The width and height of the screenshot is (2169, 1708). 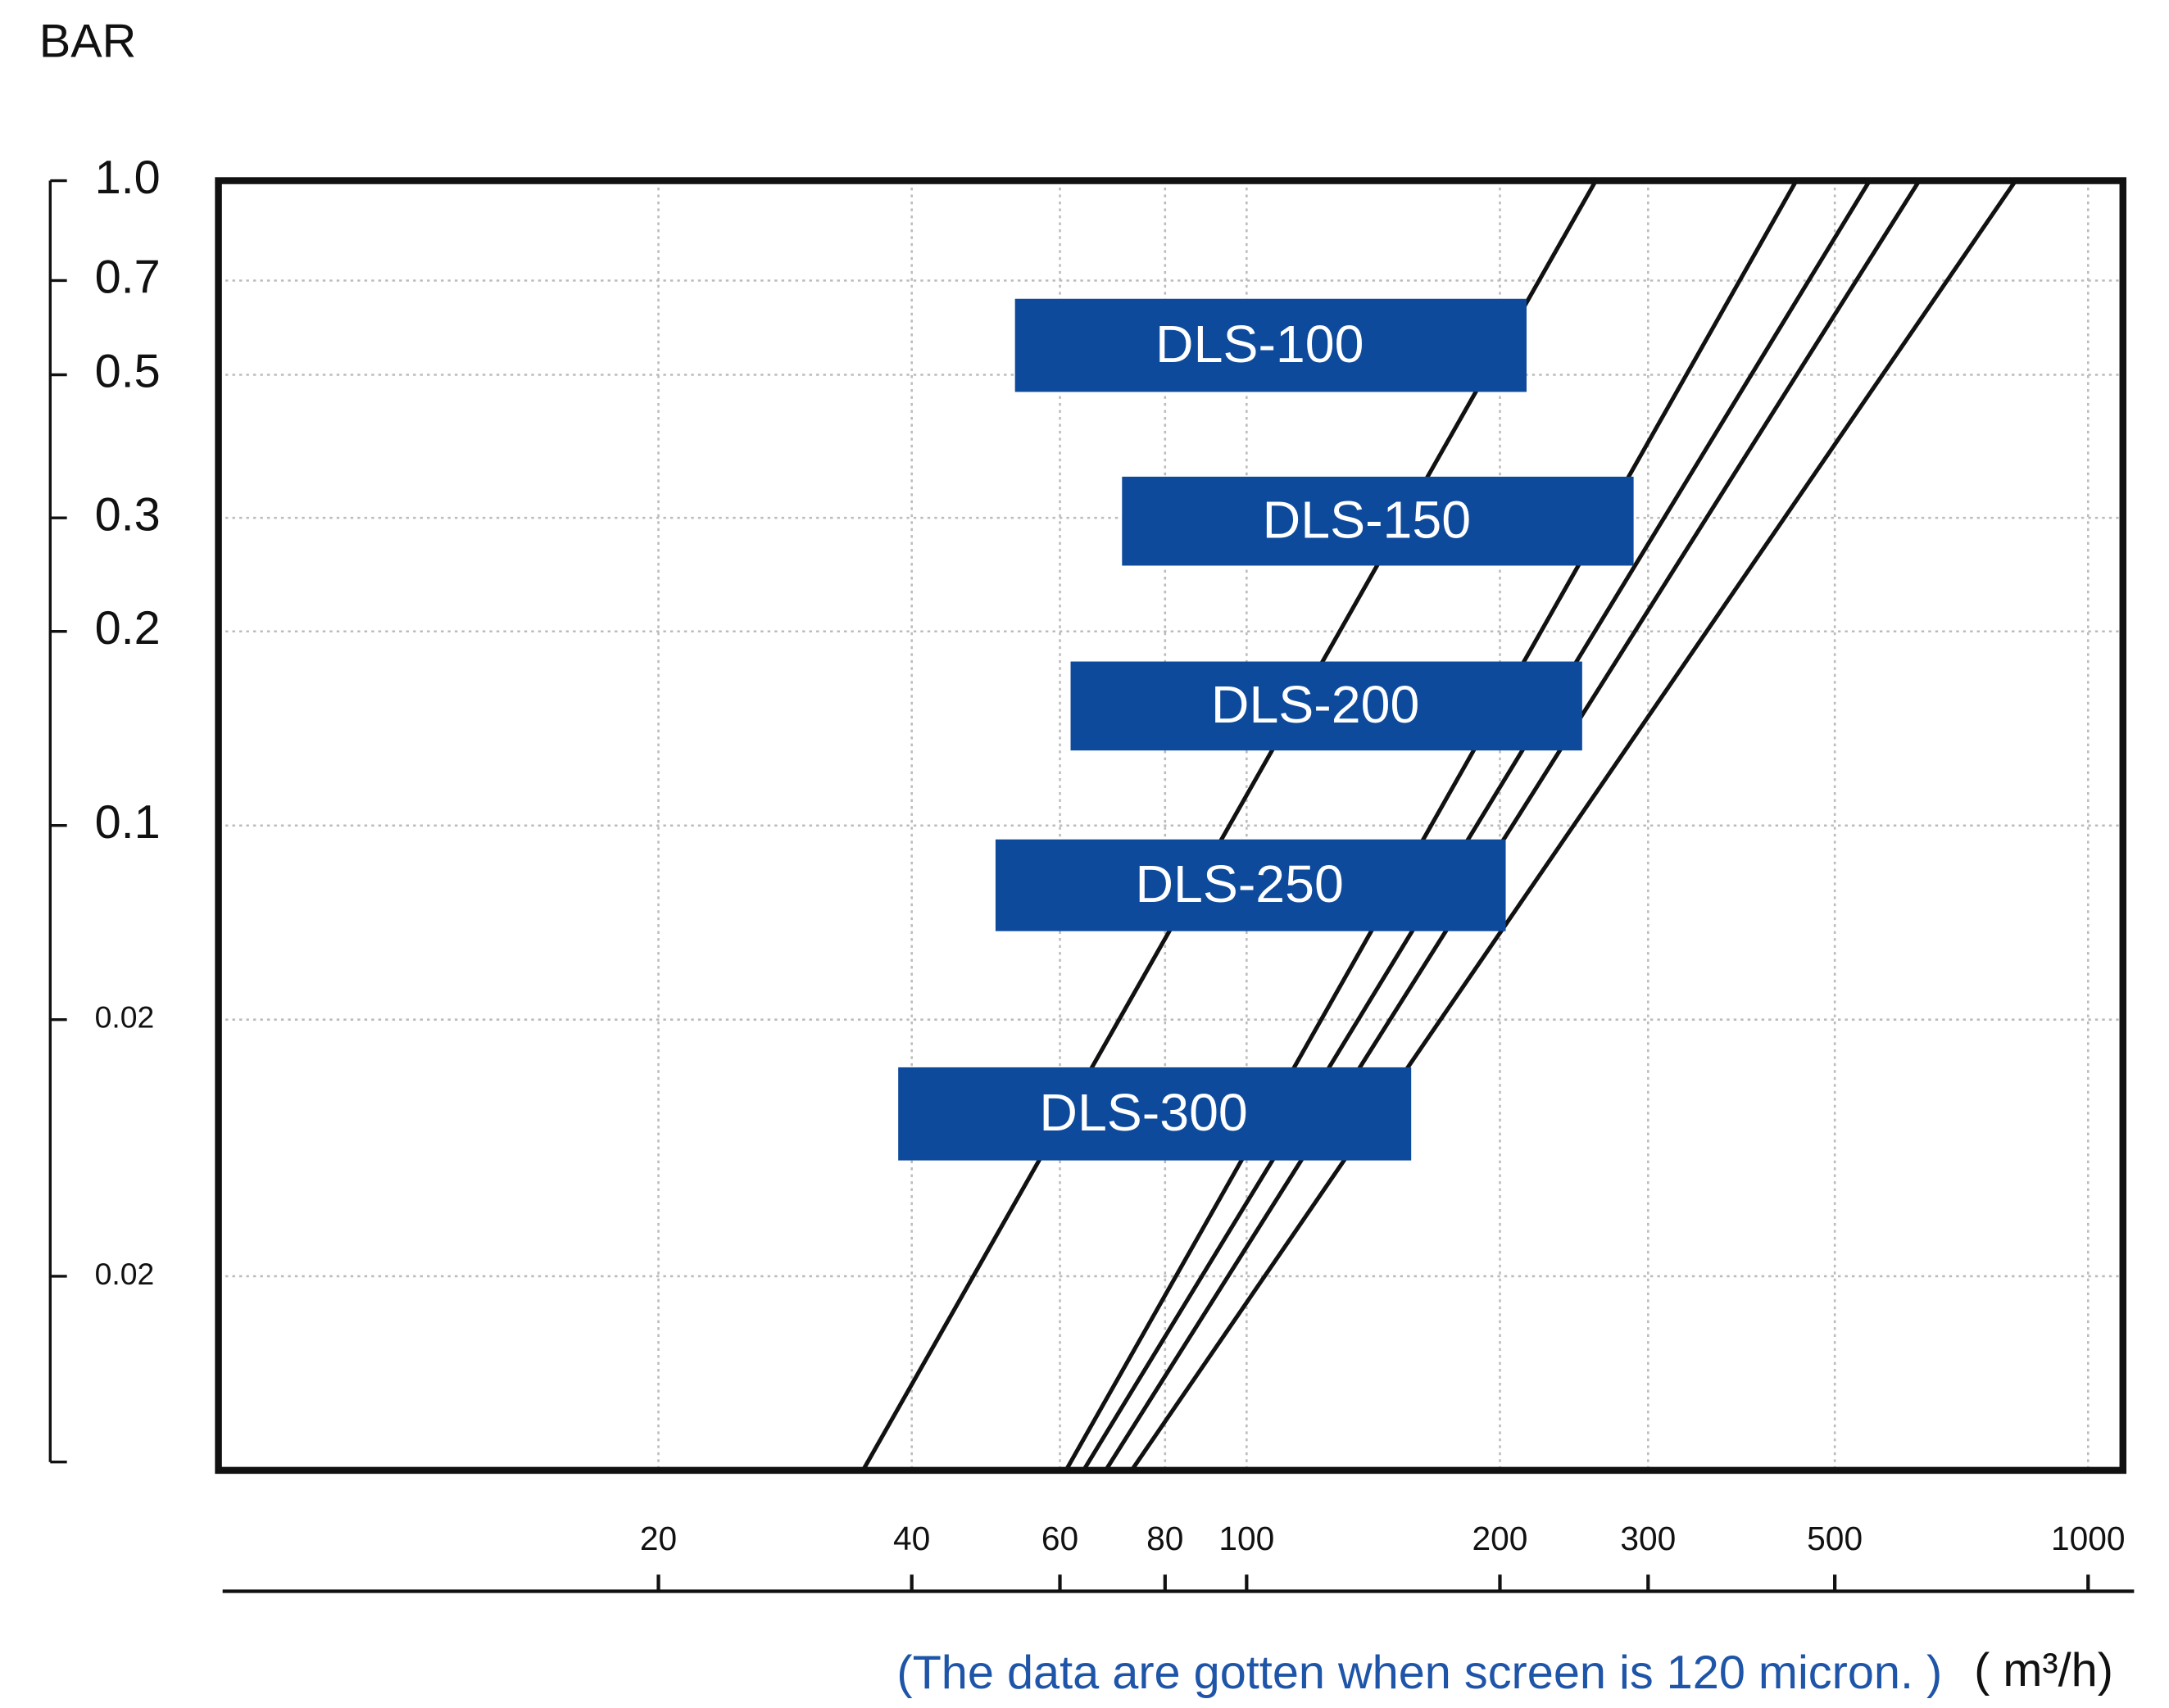 What do you see at coordinates (1648, 1539) in the screenshot?
I see `x-tick-label: 300` at bounding box center [1648, 1539].